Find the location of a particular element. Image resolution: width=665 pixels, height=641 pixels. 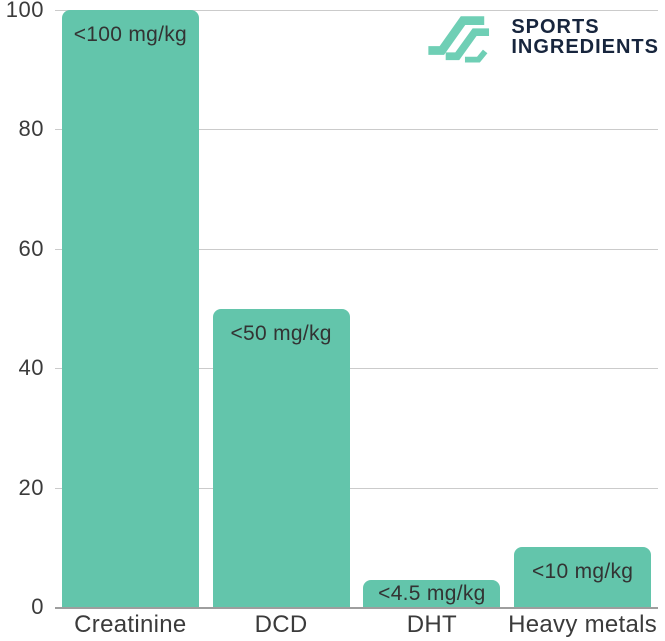

logo-wordmark: SPORTS INGREDIENTS is located at coordinates (585, 37).